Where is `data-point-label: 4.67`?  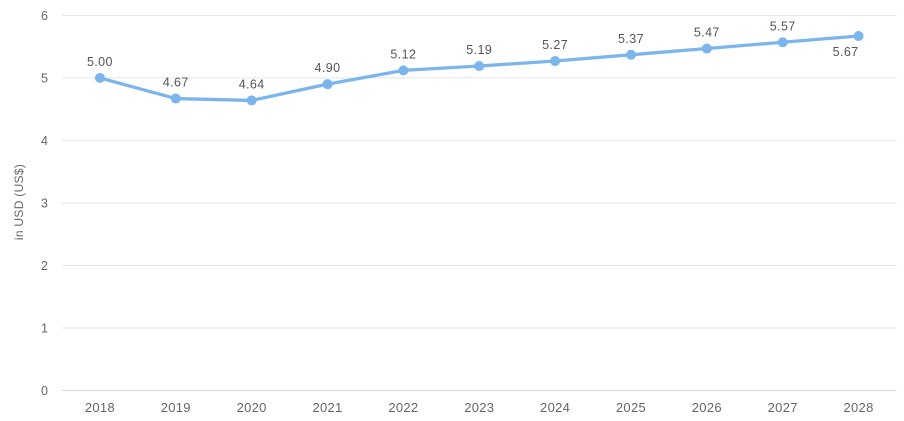
data-point-label: 4.67 is located at coordinates (176, 83).